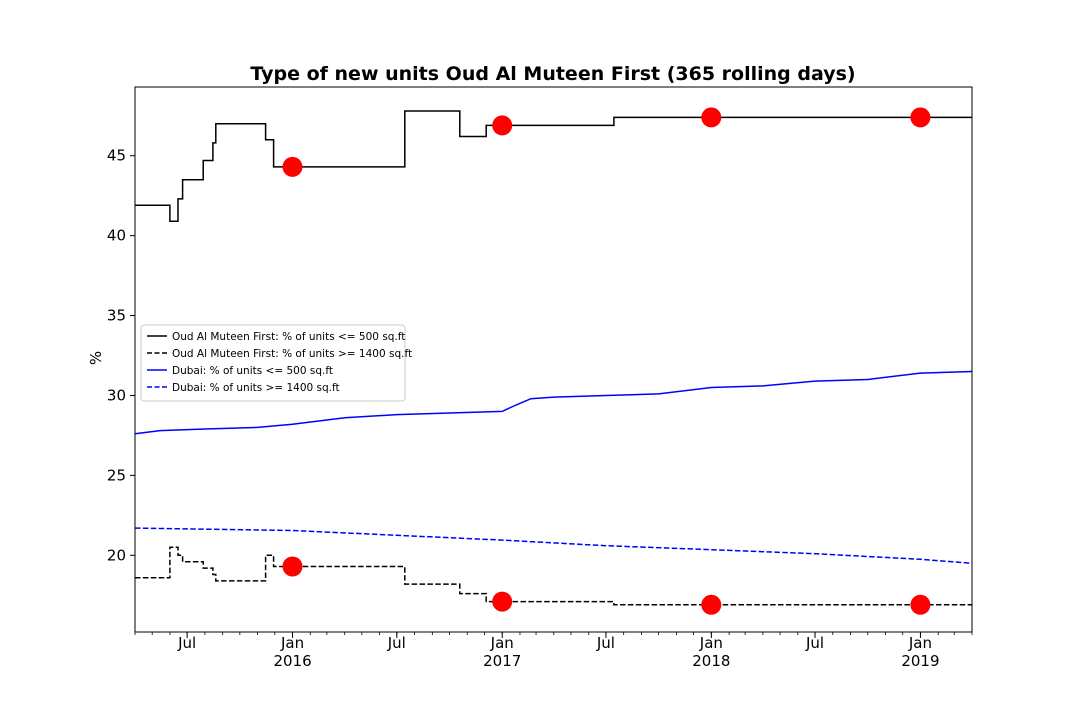 This screenshot has height=720, width=1080. I want to click on y-tick-label-30: 30, so click(116, 395).